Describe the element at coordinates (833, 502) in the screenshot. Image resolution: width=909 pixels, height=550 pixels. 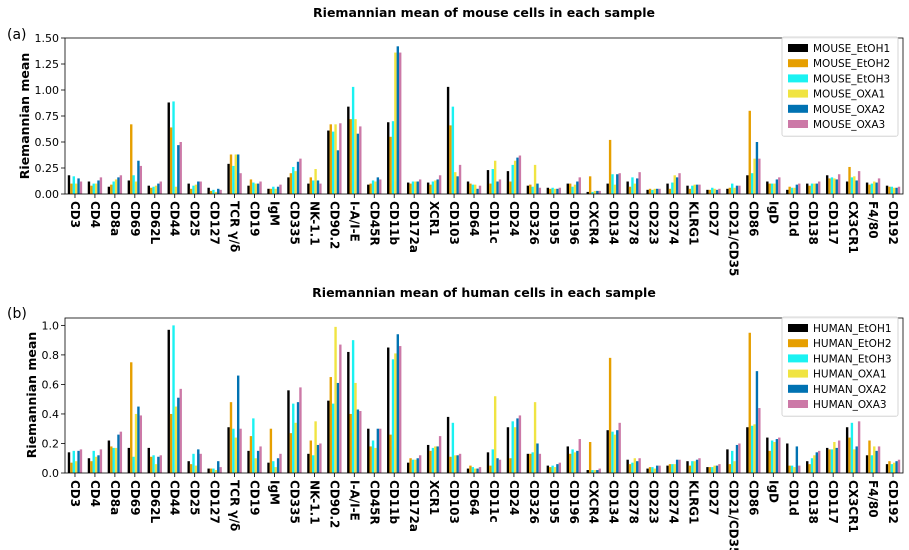
I see `x-tick-label: CD117` at that location.